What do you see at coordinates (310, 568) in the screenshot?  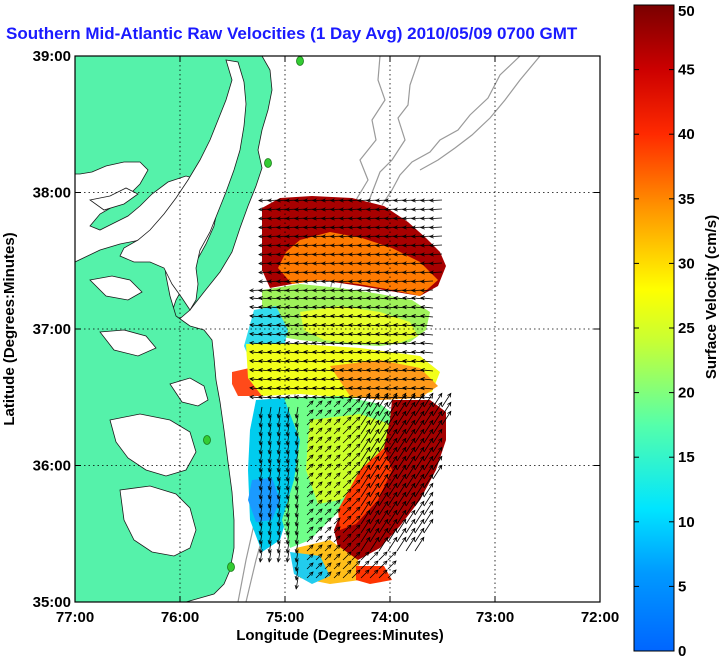 I see `field-south-tip-cyan` at bounding box center [310, 568].